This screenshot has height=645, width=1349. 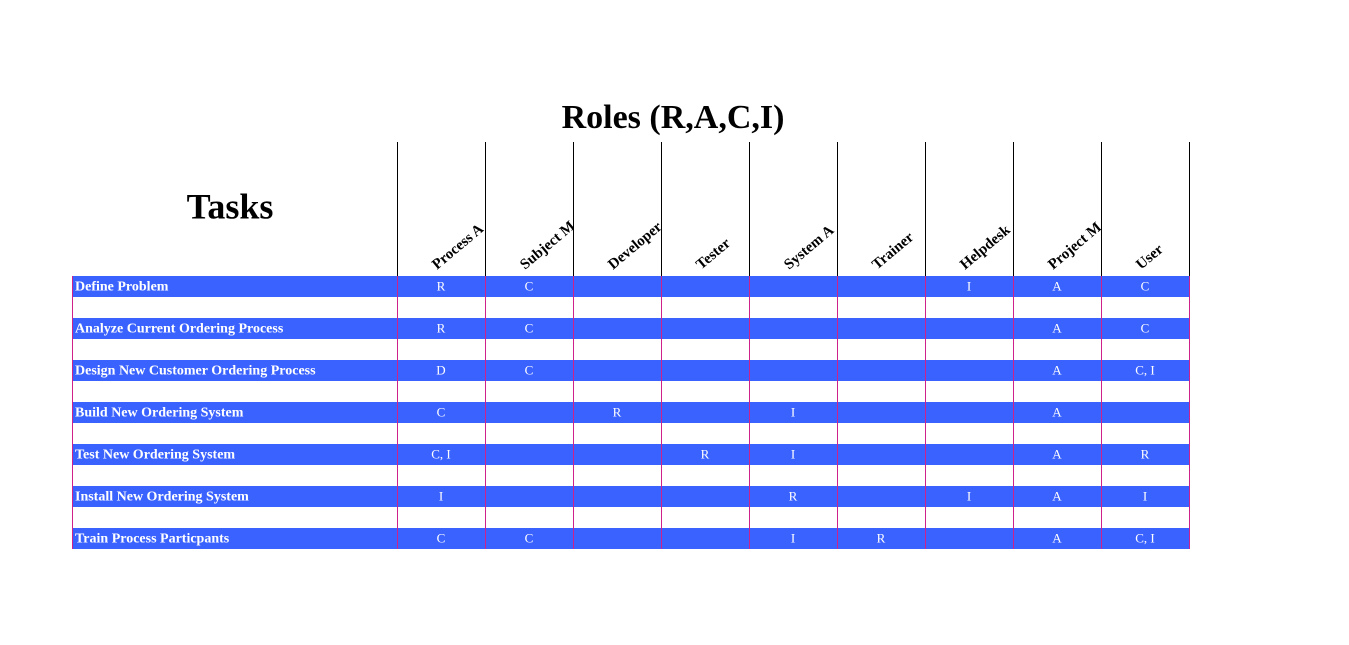 I want to click on task-name: Analyze Current Ordering Process, so click(x=179, y=329).